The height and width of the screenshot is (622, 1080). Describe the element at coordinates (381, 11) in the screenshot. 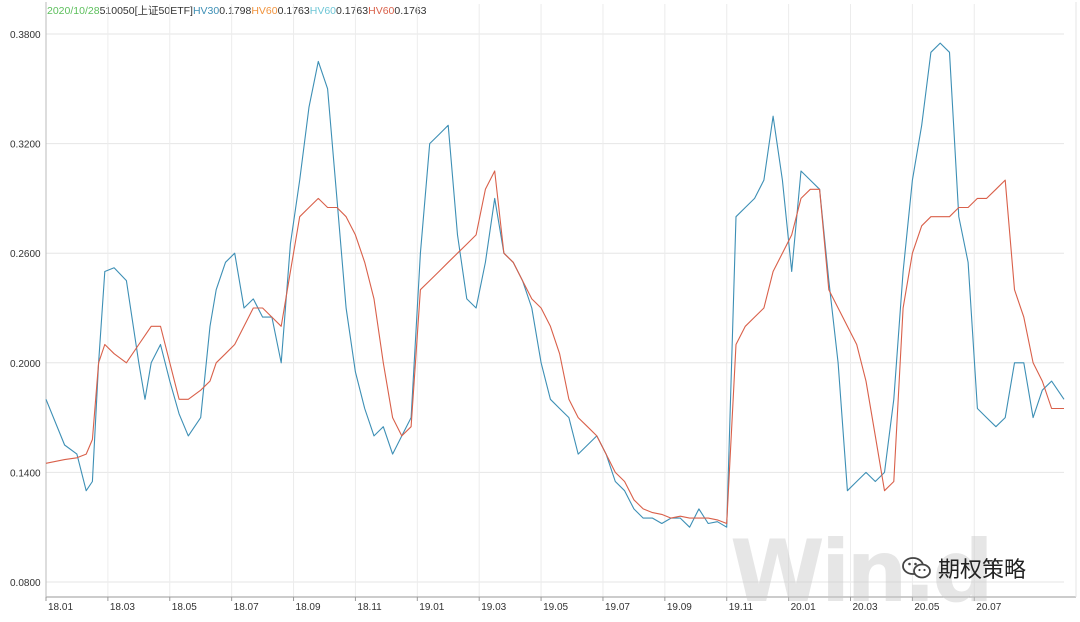

I see `legend-hv60-red-label: HV60` at that location.